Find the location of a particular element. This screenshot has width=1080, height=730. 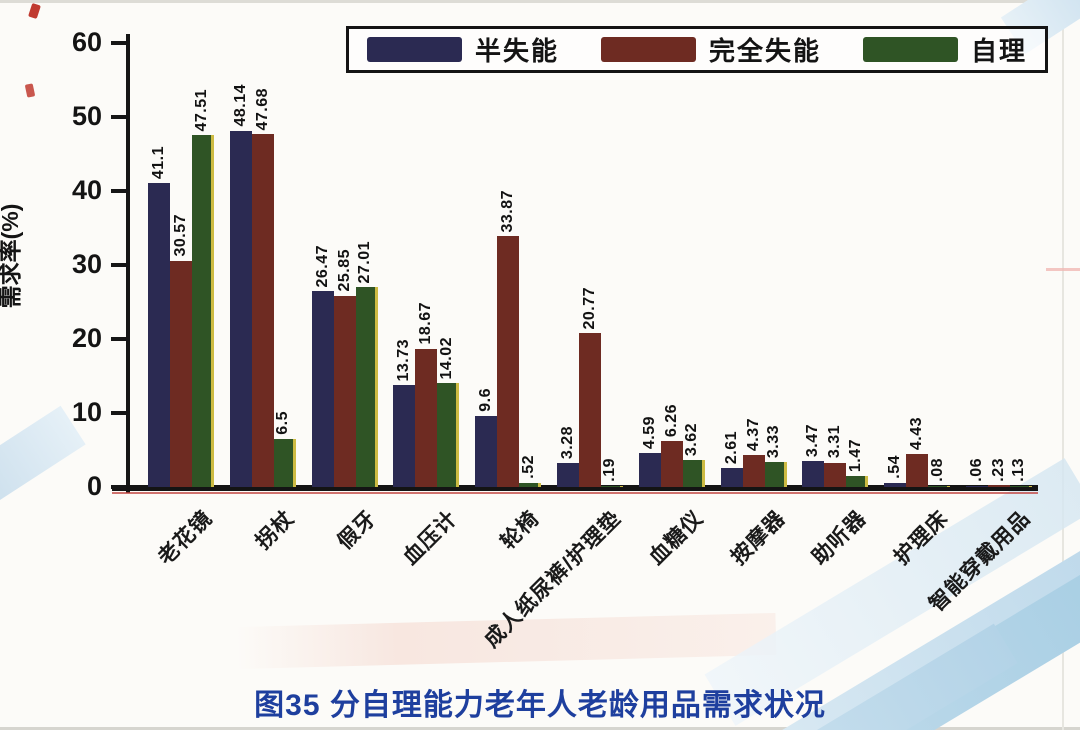

bar-group: 48.14 47.68 6.5 拐杖 is located at coordinates (264, 298).